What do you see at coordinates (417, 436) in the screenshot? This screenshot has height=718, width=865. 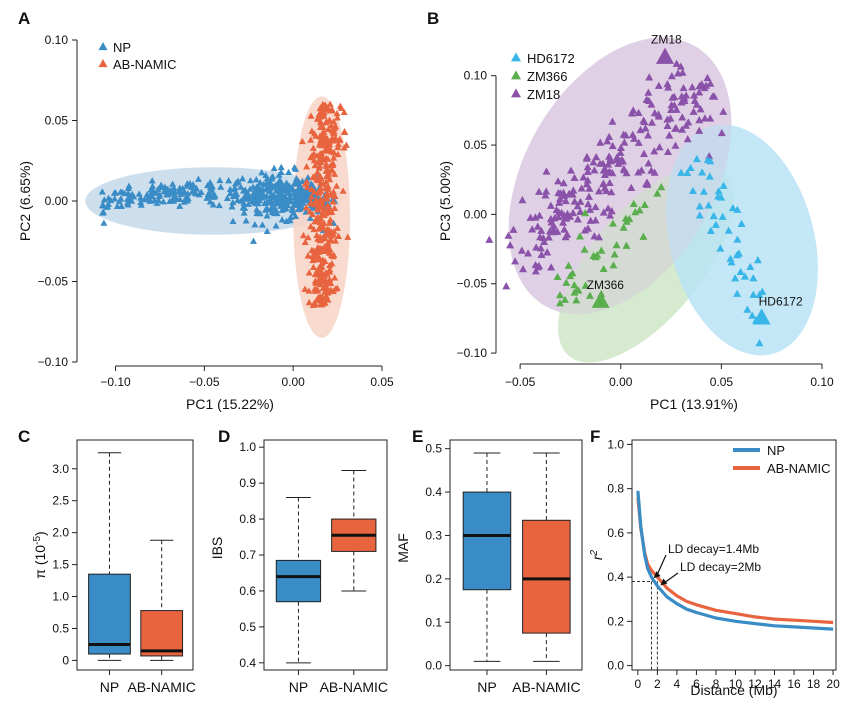 I see `panel-letter-e: E` at bounding box center [417, 436].